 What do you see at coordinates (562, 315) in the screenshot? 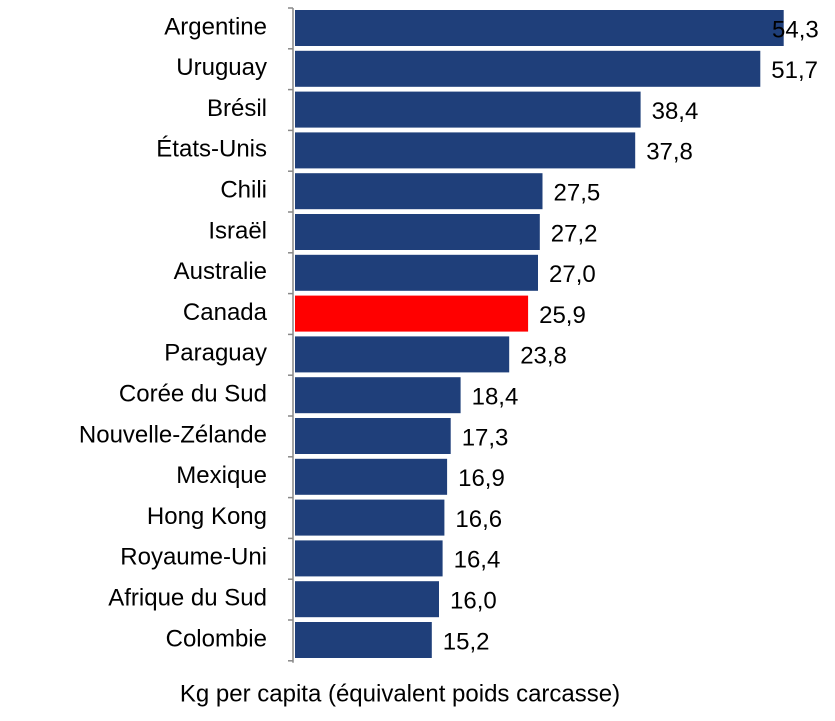
I see `value-label: 25,9` at bounding box center [562, 315].